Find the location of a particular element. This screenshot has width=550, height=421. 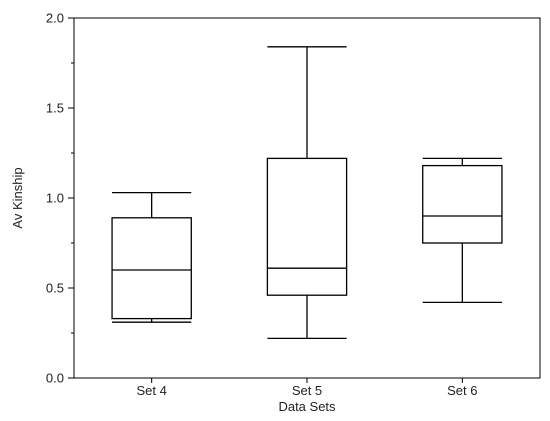

y-axis-title: Av Kinship is located at coordinates (17, 197).